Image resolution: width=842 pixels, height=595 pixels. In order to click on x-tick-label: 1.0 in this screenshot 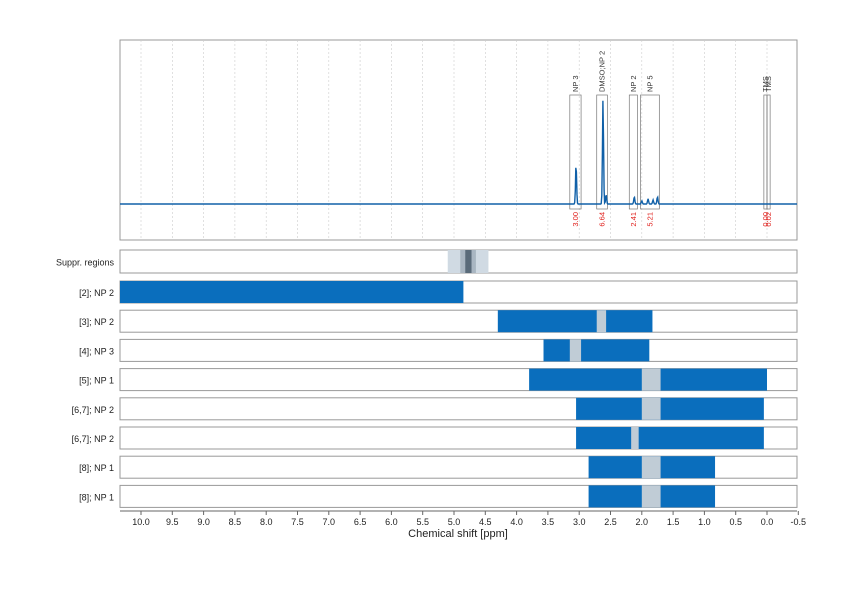, I will do `click(704, 522)`.